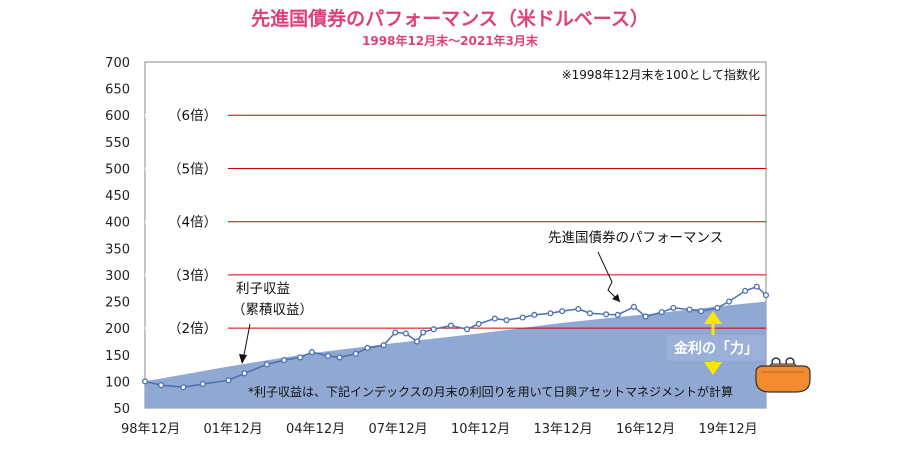 The width and height of the screenshot is (900, 450). Describe the element at coordinates (117, 382) in the screenshot. I see `y-tick-label: 100` at that location.